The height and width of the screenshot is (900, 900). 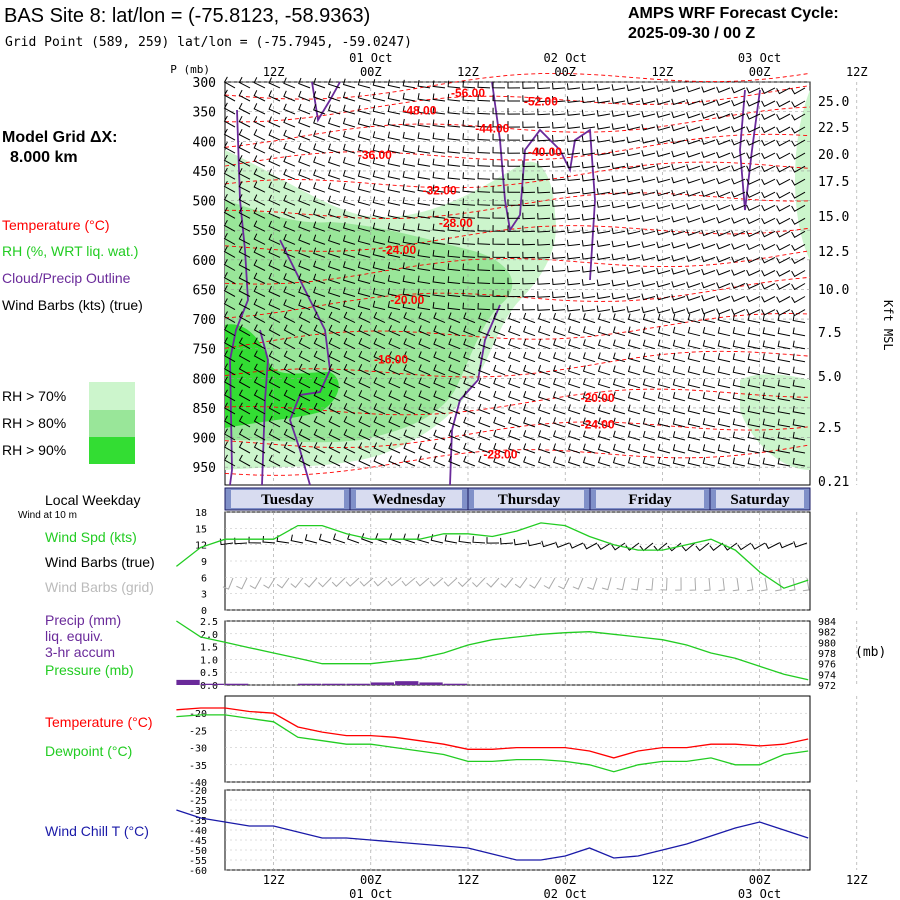 What do you see at coordinates (375, 155) in the screenshot?
I see `isotherm-label: -36.00` at bounding box center [375, 155].